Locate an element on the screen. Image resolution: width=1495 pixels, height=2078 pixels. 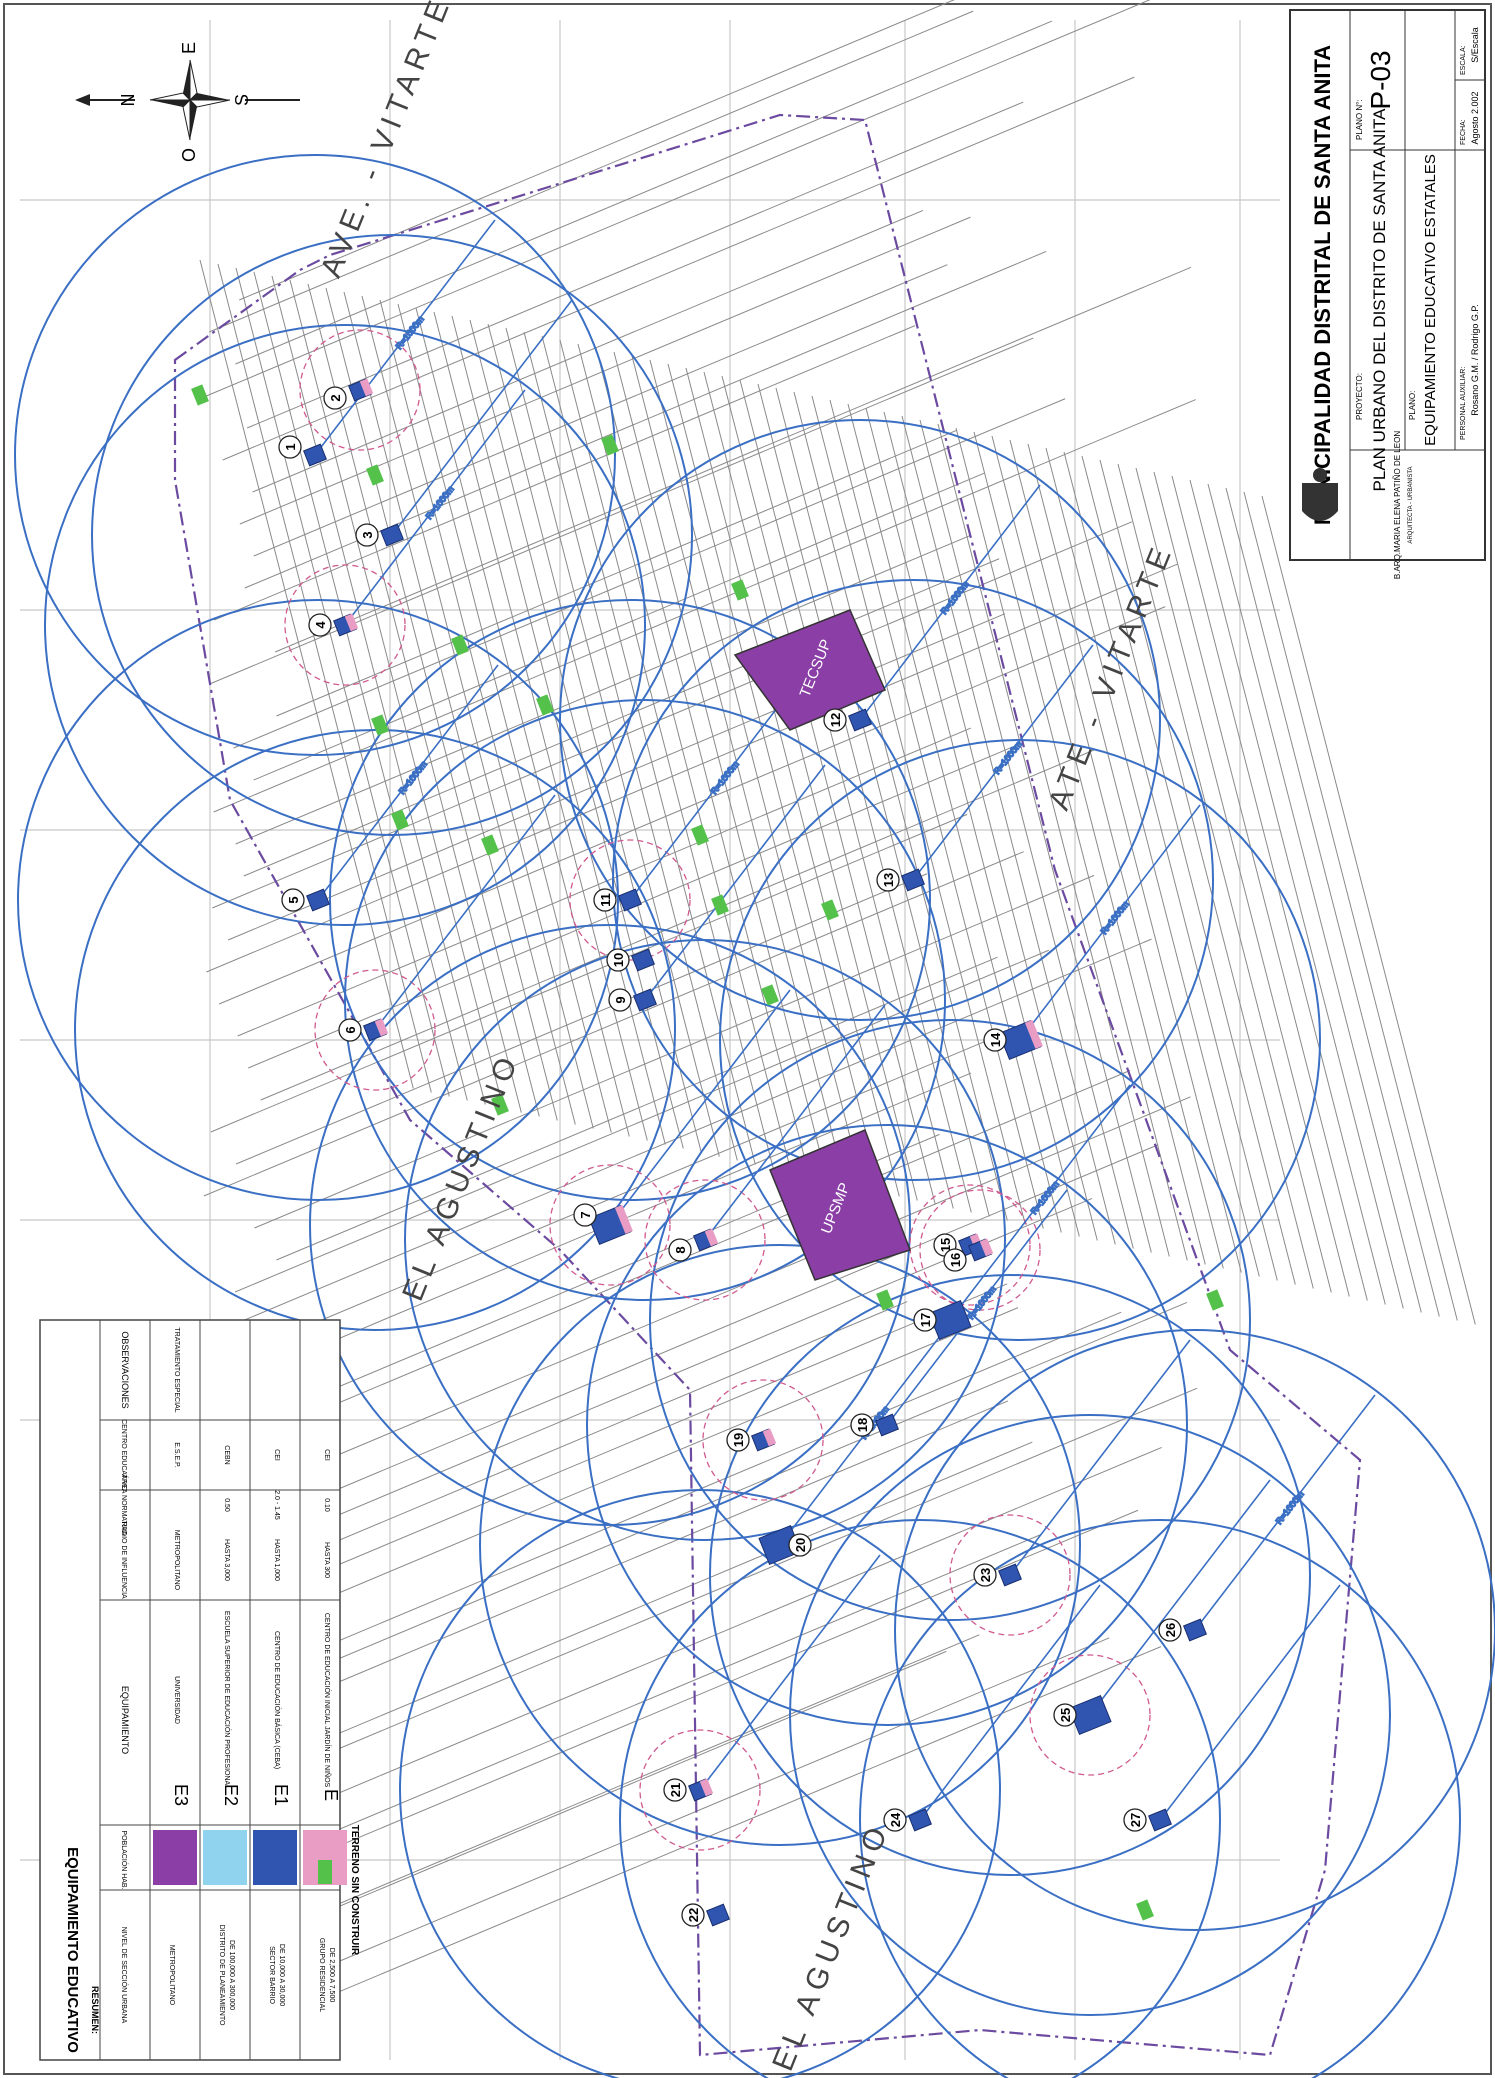
date-label: FECHA: is located at coordinates (1463, 132).